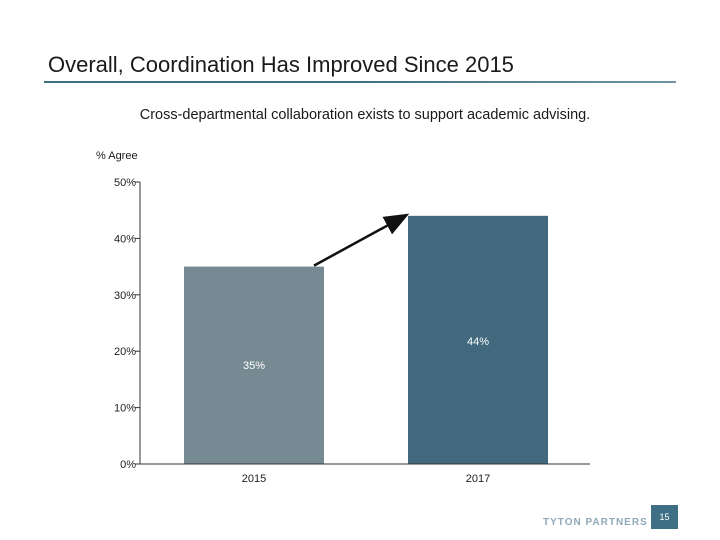 The image size is (720, 540). What do you see at coordinates (478, 479) in the screenshot?
I see `x-tick-label: 2017` at bounding box center [478, 479].